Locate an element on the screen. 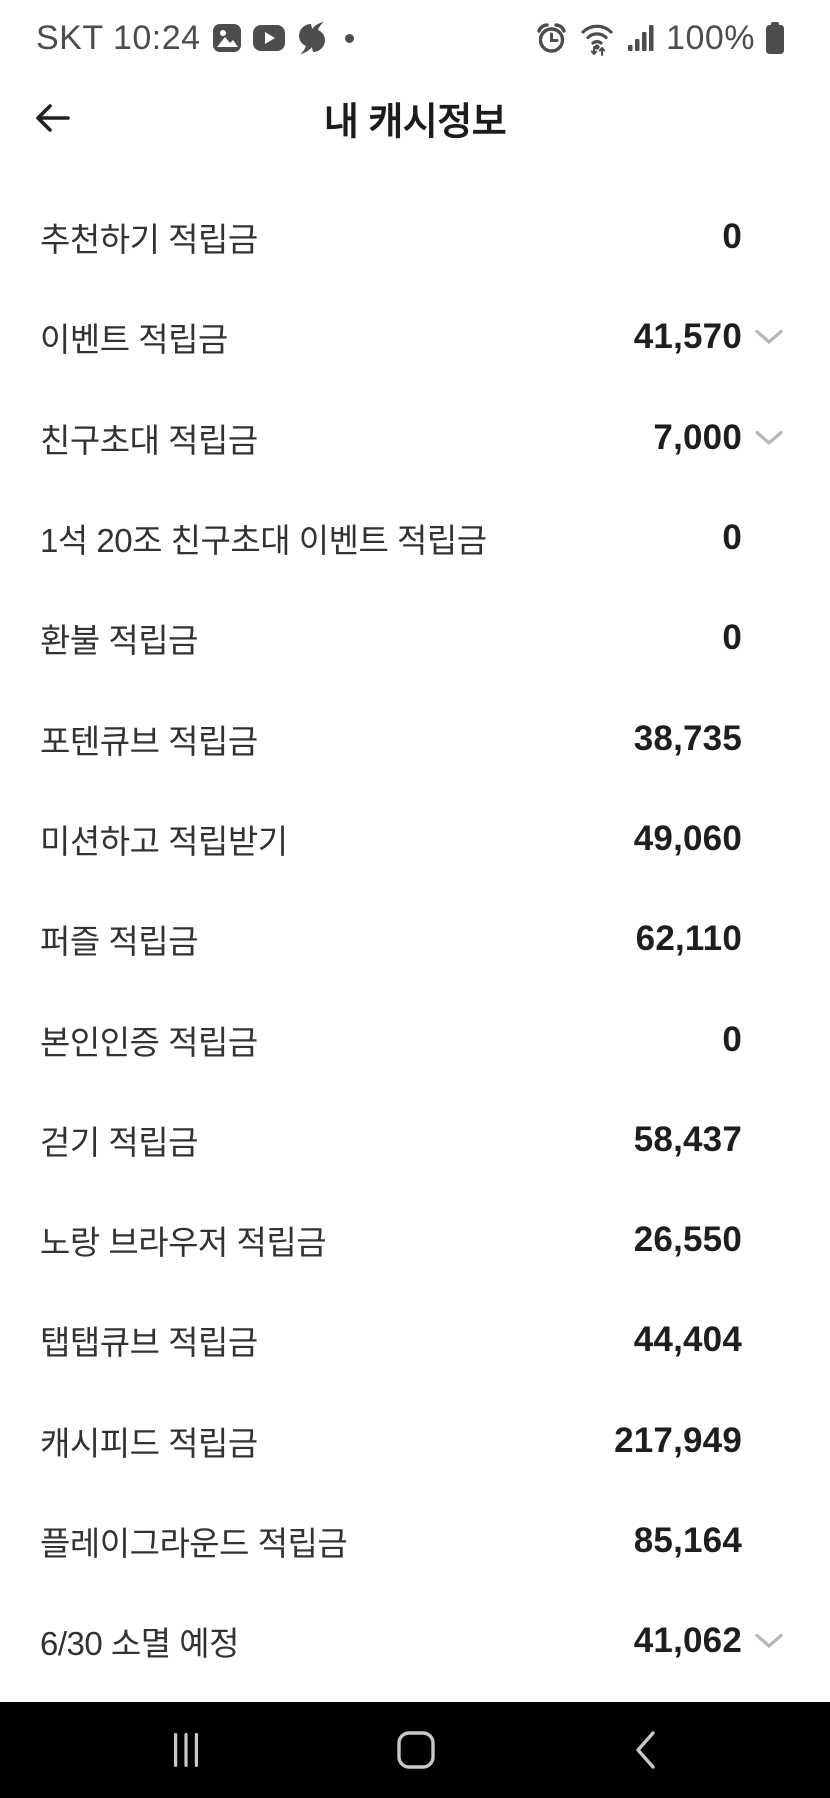 This screenshot has width=830, height=1798. battery-icon is located at coordinates (775, 38).